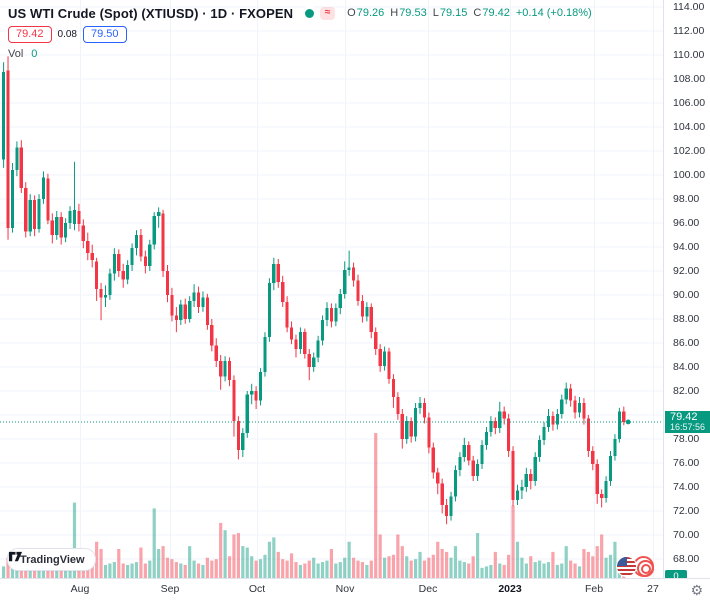 Image resolution: width=710 pixels, height=600 pixels. I want to click on open-label: O, so click(351, 13).